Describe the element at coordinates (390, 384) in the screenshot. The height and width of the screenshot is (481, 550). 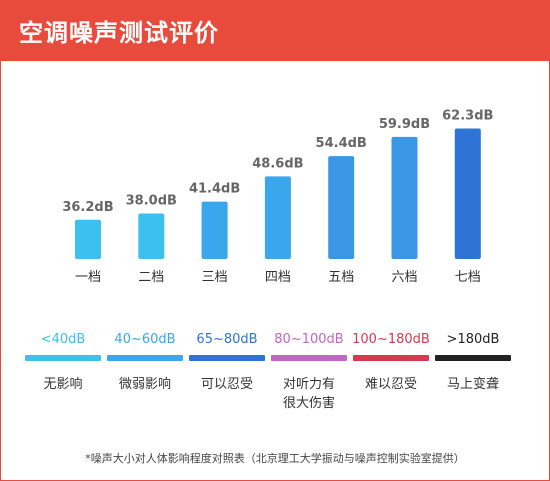
I see `legend-desc: 难以忍受` at that location.